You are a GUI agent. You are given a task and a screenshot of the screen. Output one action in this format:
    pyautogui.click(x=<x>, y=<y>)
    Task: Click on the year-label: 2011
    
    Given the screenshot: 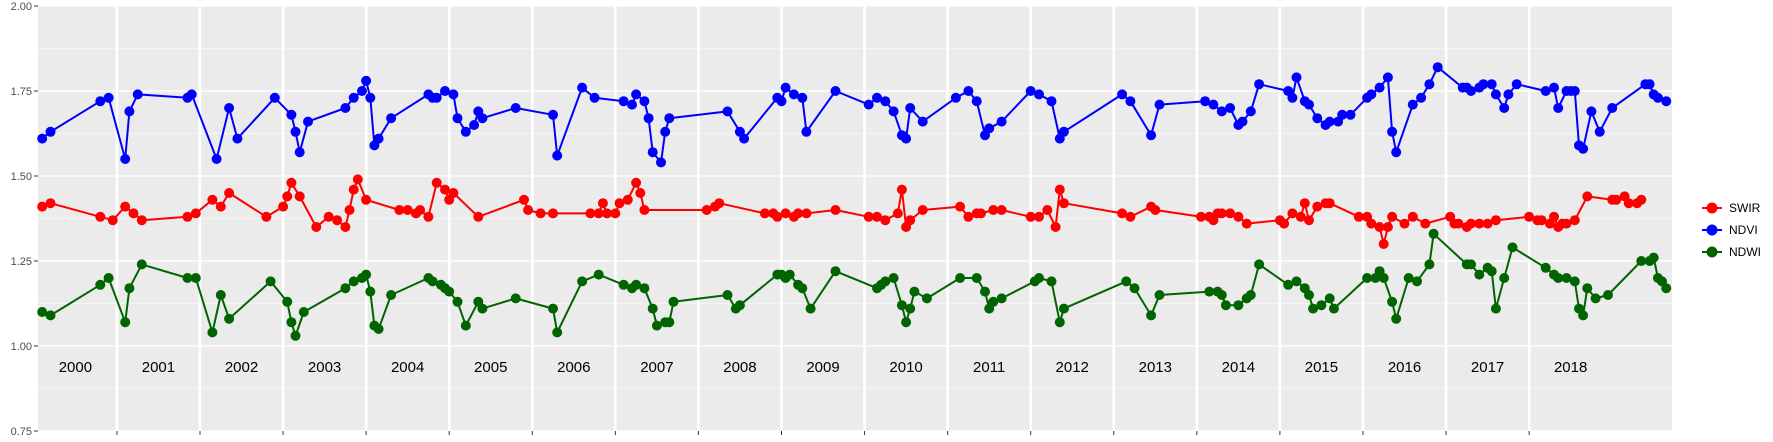 What is the action you would take?
    pyautogui.click(x=989, y=367)
    